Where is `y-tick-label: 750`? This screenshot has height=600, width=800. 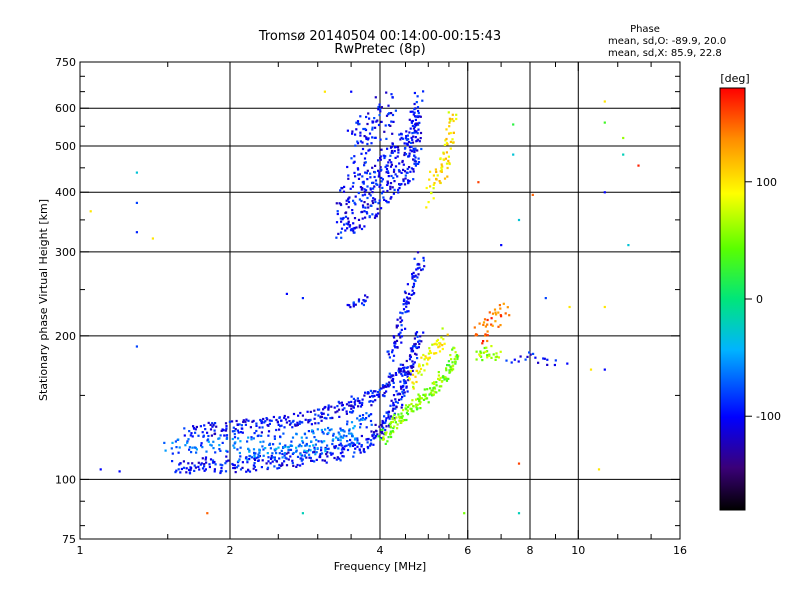 y-tick-label: 750 is located at coordinates (65, 62).